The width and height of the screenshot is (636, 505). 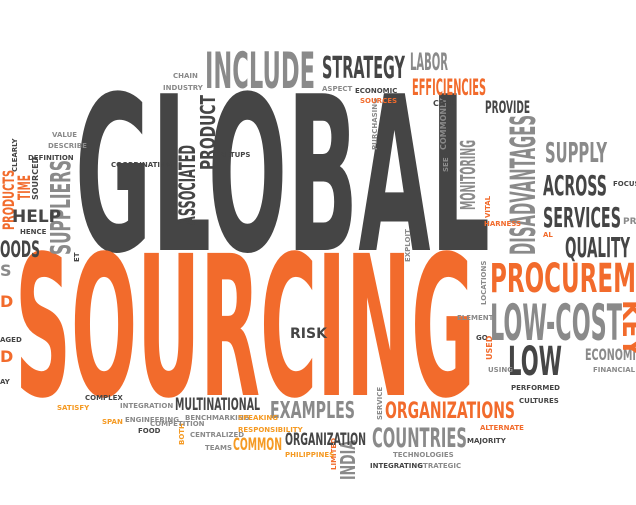 What do you see at coordinates (217, 435) in the screenshot?
I see `word: CENTRALIZED` at bounding box center [217, 435].